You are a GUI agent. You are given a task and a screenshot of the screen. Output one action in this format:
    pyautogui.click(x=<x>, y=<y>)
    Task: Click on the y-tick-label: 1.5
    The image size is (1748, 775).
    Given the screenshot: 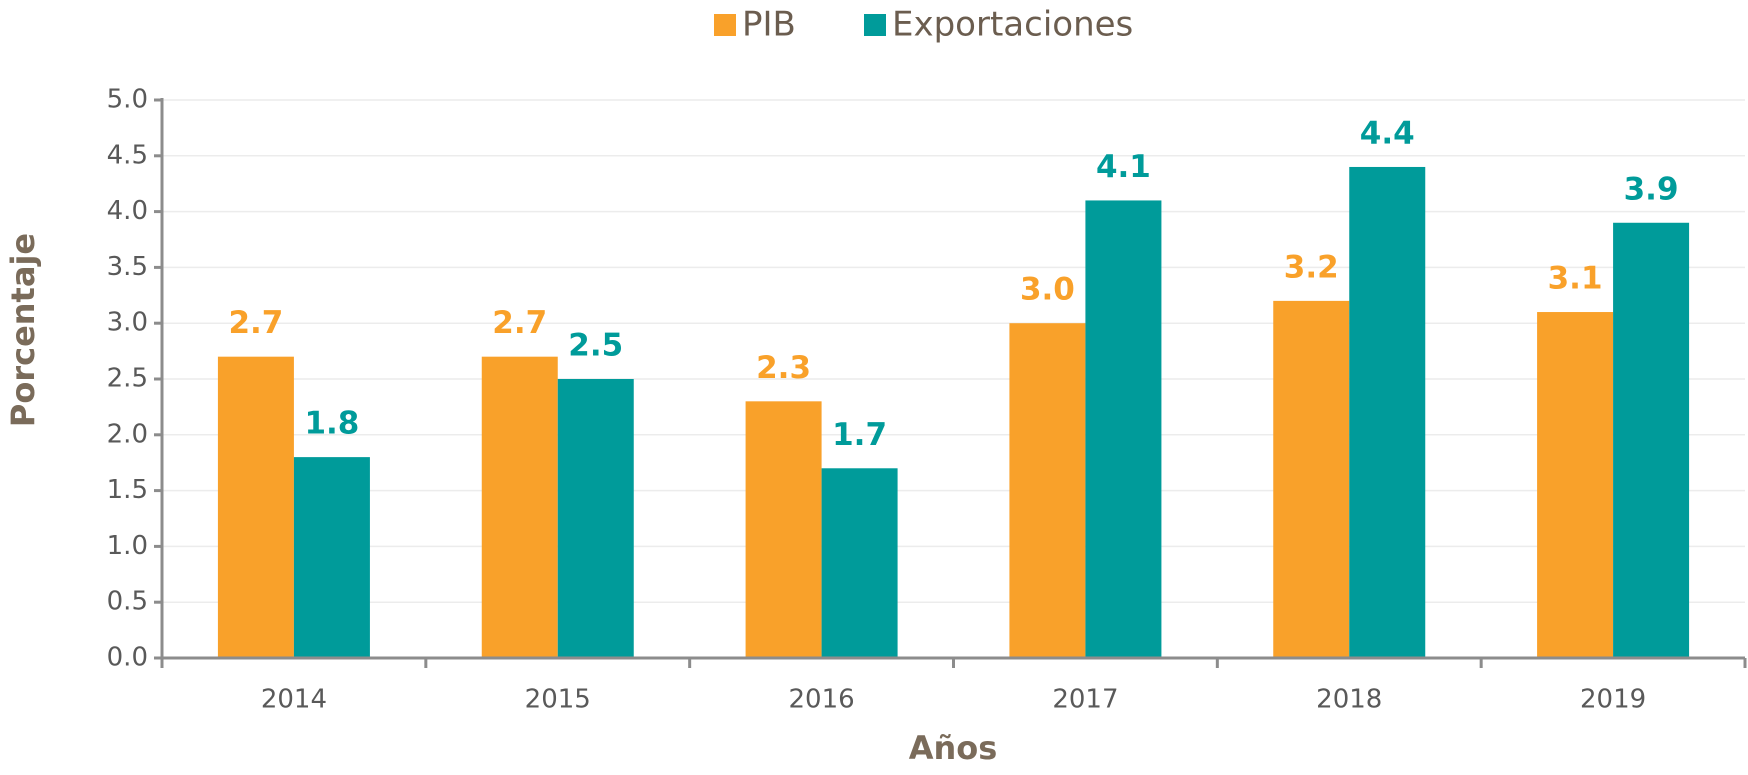 What is the action you would take?
    pyautogui.click(x=127, y=490)
    